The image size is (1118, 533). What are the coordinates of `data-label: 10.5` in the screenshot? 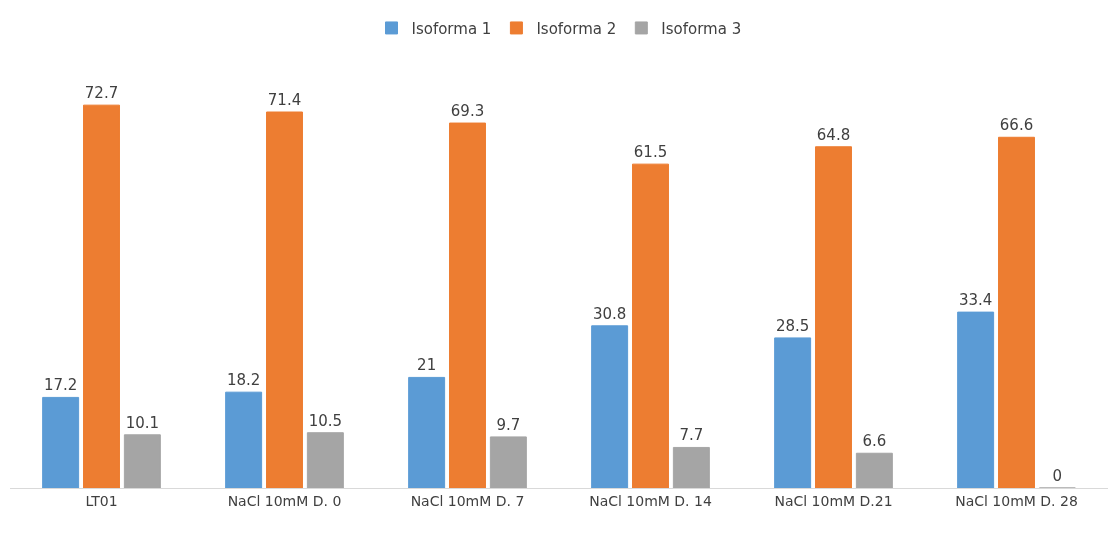 It's located at (325, 420).